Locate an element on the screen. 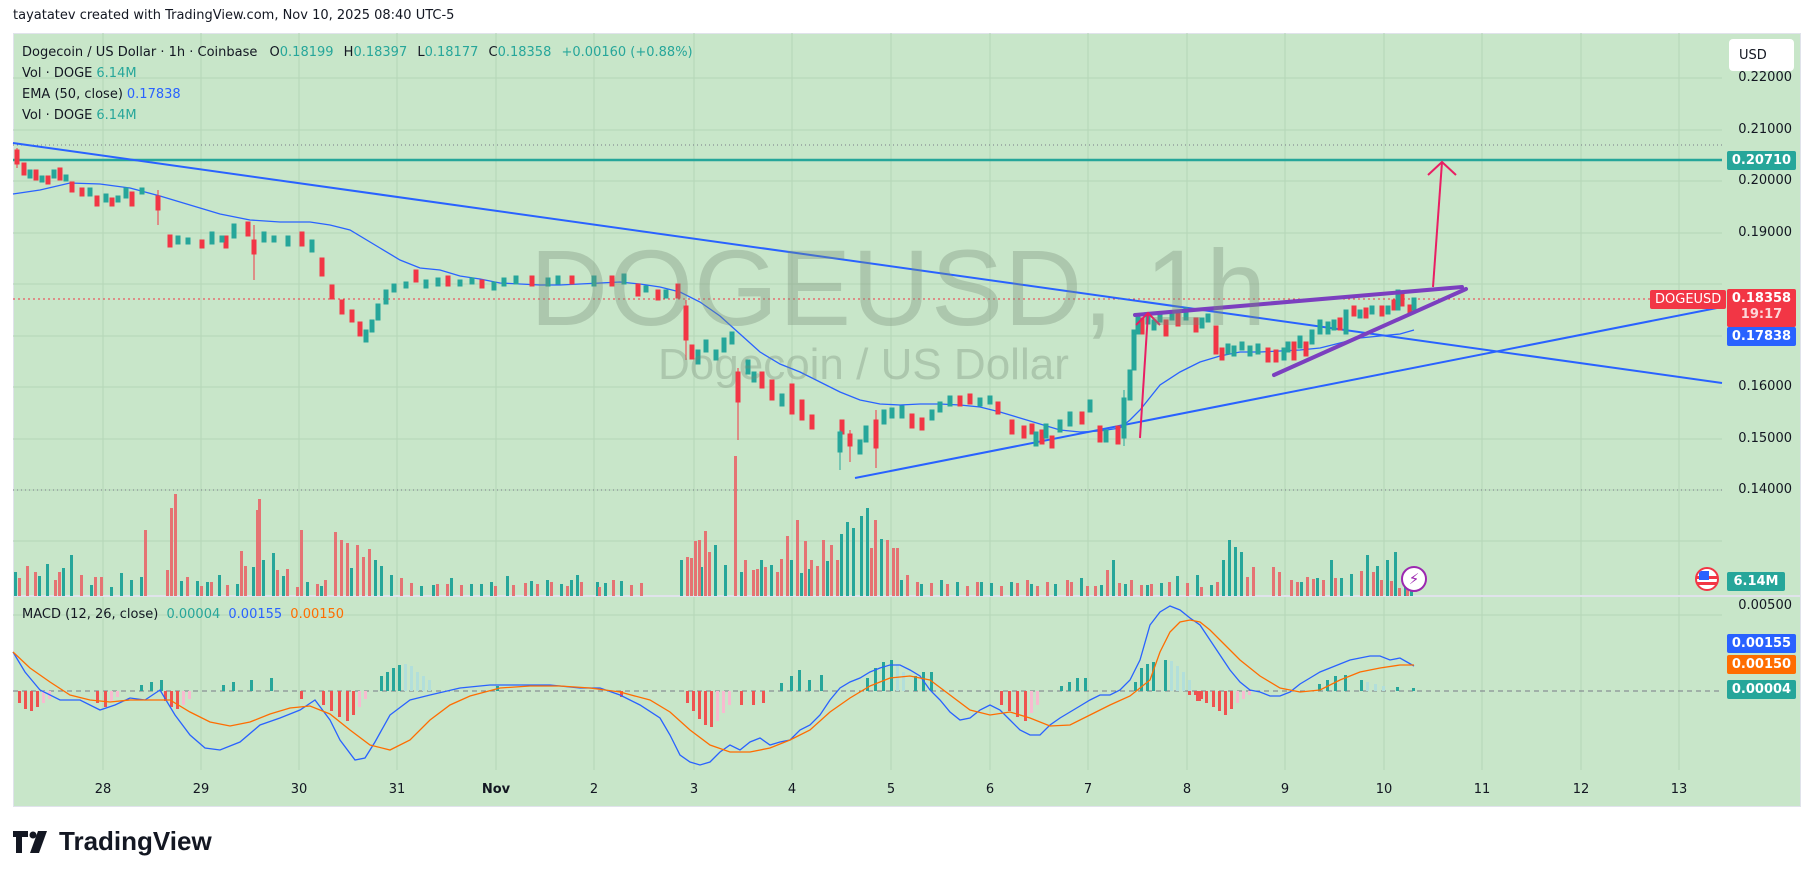  signal-tag: 0.00150 is located at coordinates (1761, 664).